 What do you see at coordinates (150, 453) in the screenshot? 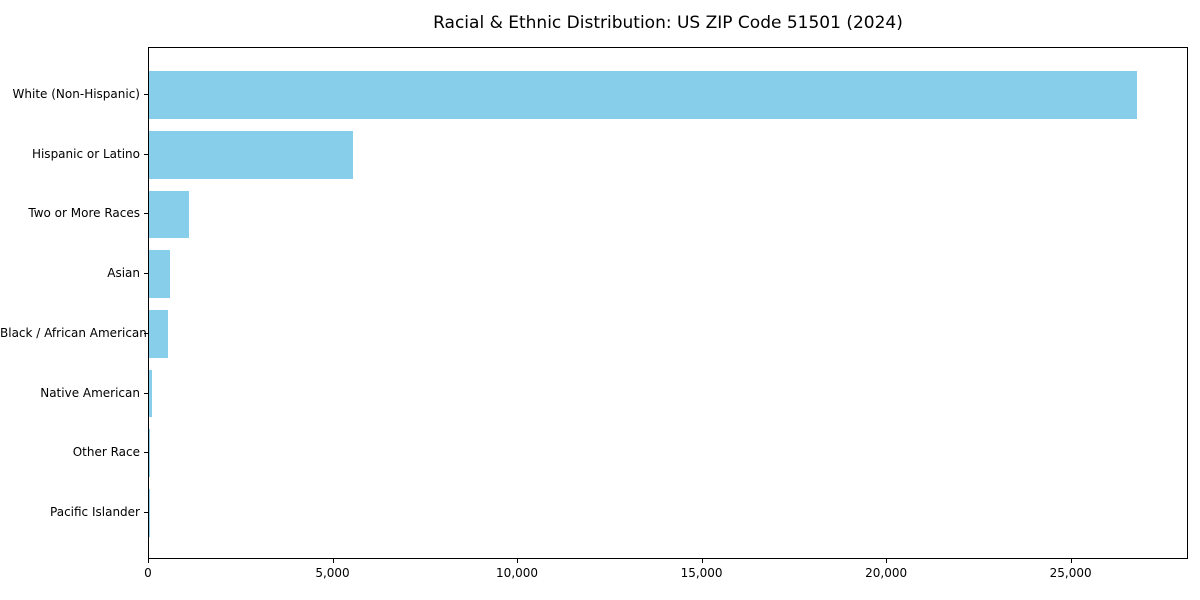
I see `bar-other-race` at bounding box center [150, 453].